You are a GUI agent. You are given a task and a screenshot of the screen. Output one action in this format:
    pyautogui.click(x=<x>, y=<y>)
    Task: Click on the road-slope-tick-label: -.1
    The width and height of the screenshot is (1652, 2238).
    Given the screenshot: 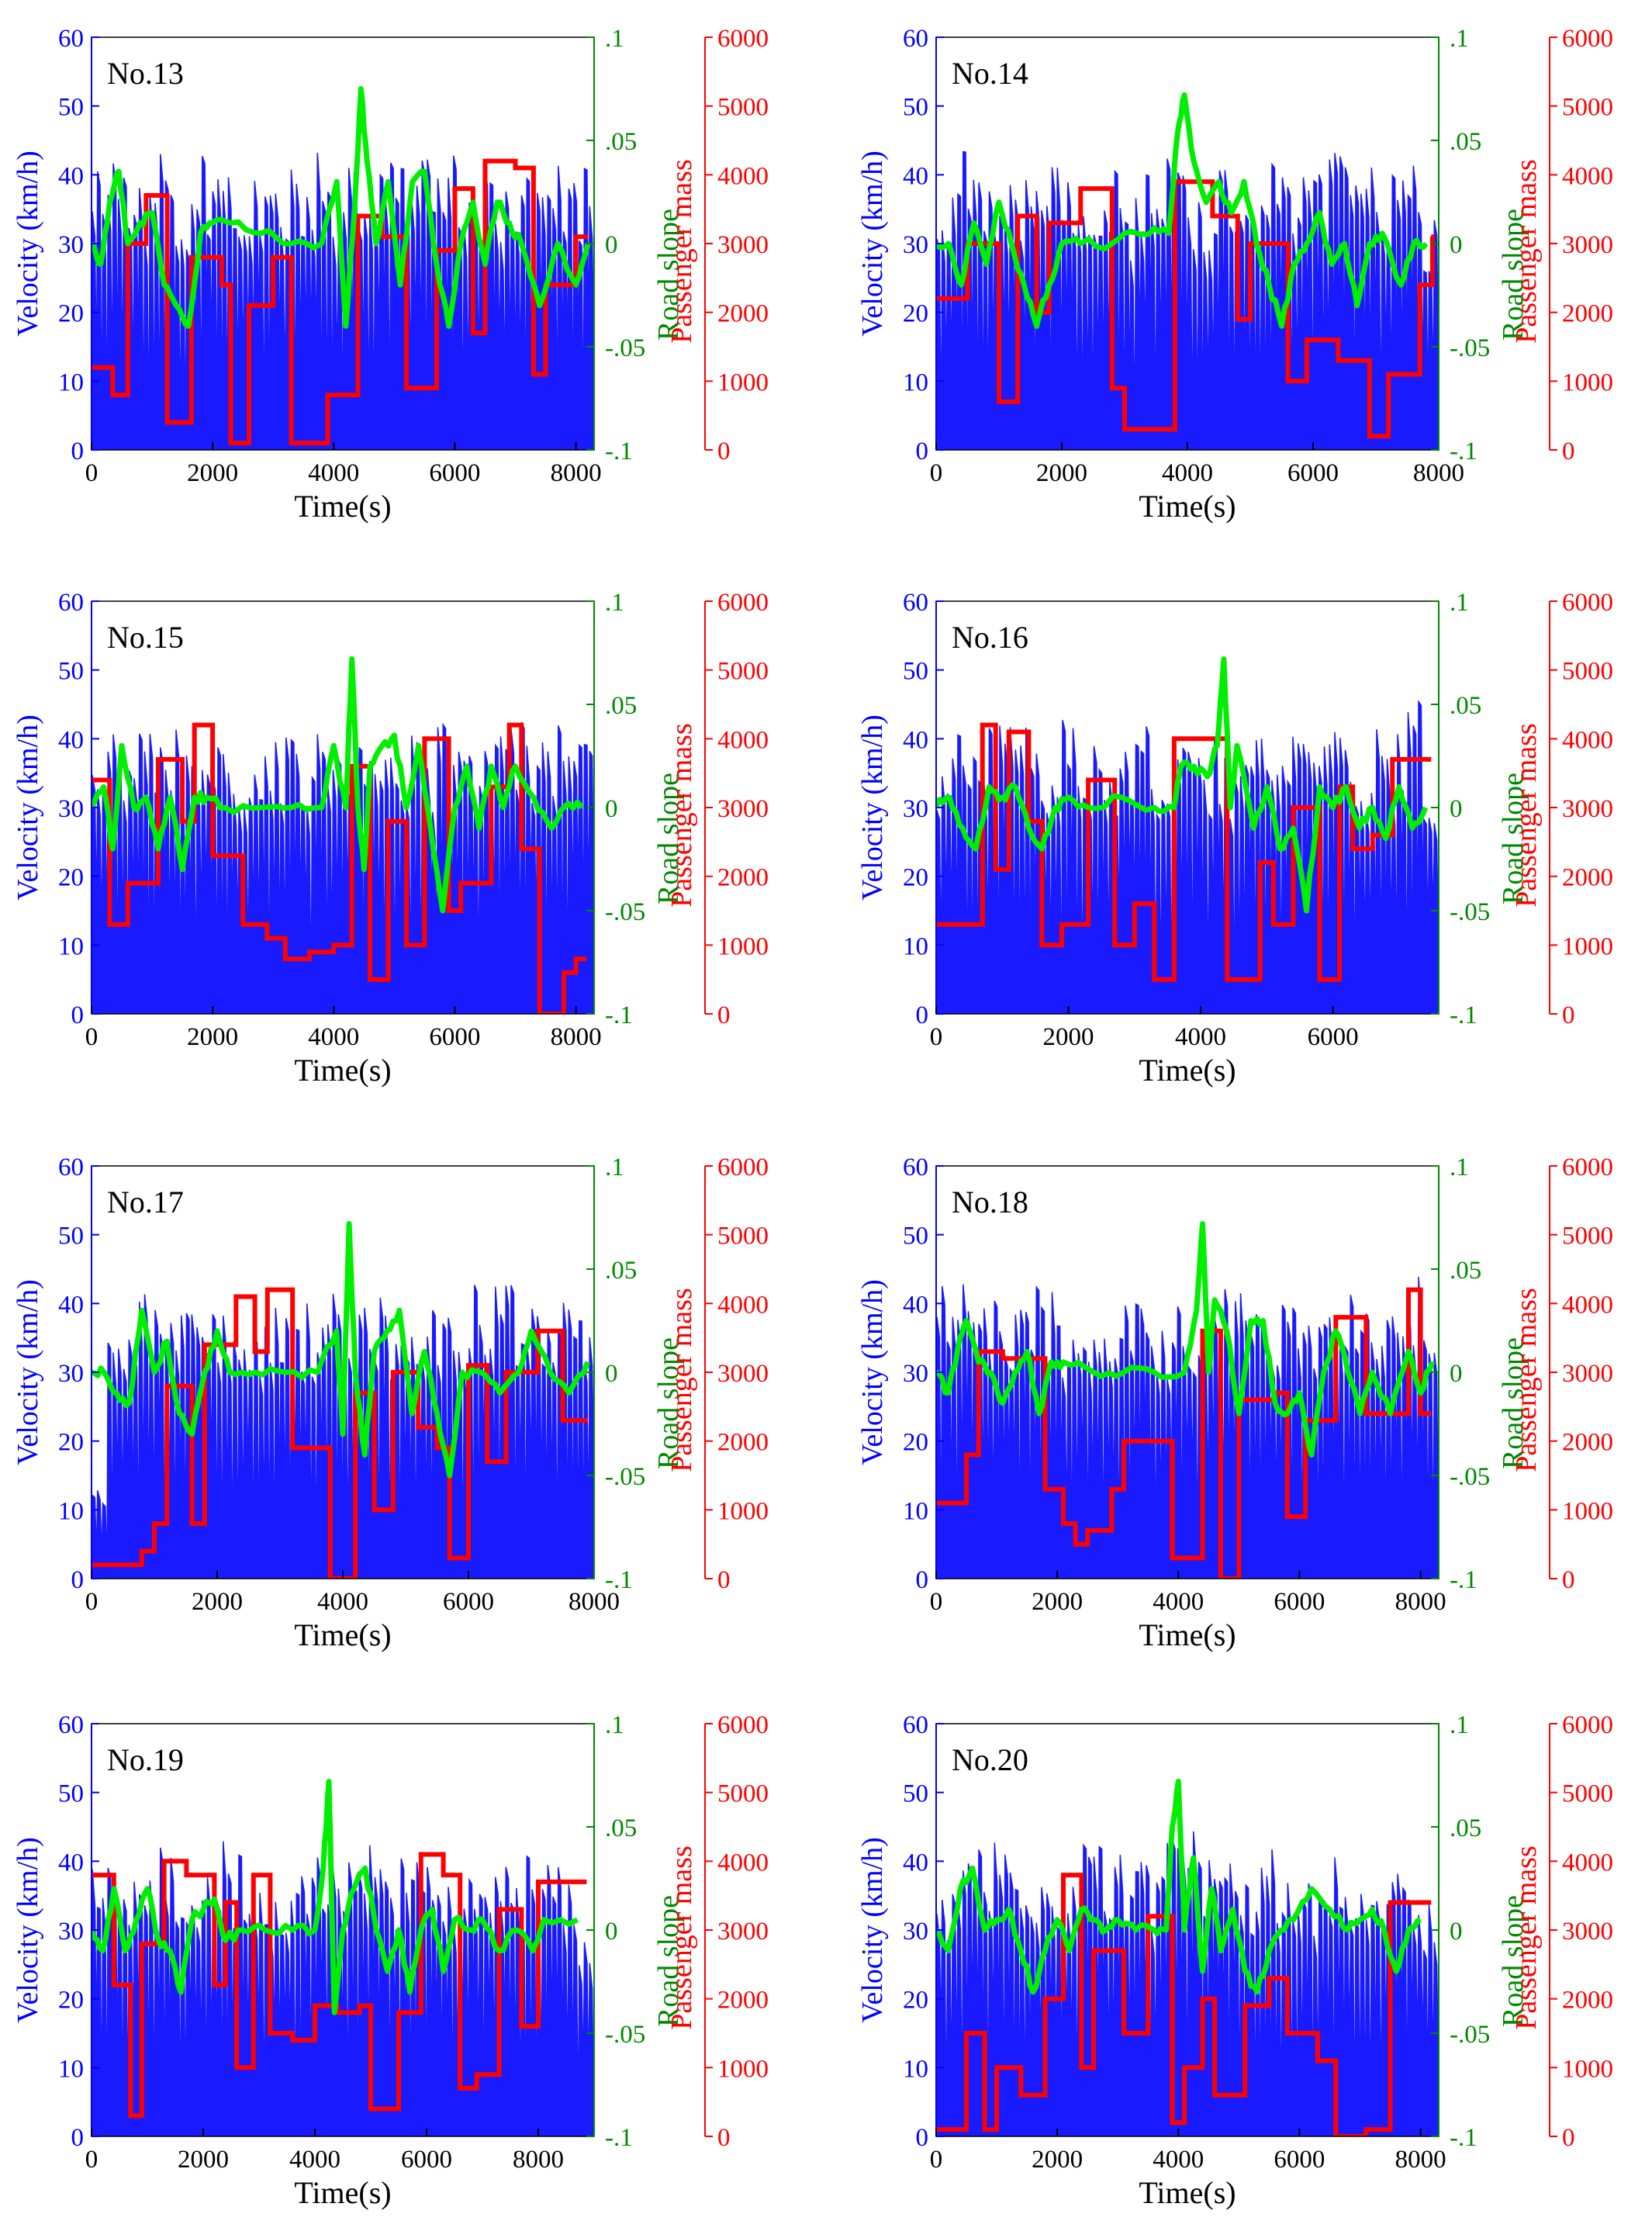 What is the action you would take?
    pyautogui.click(x=1463, y=452)
    